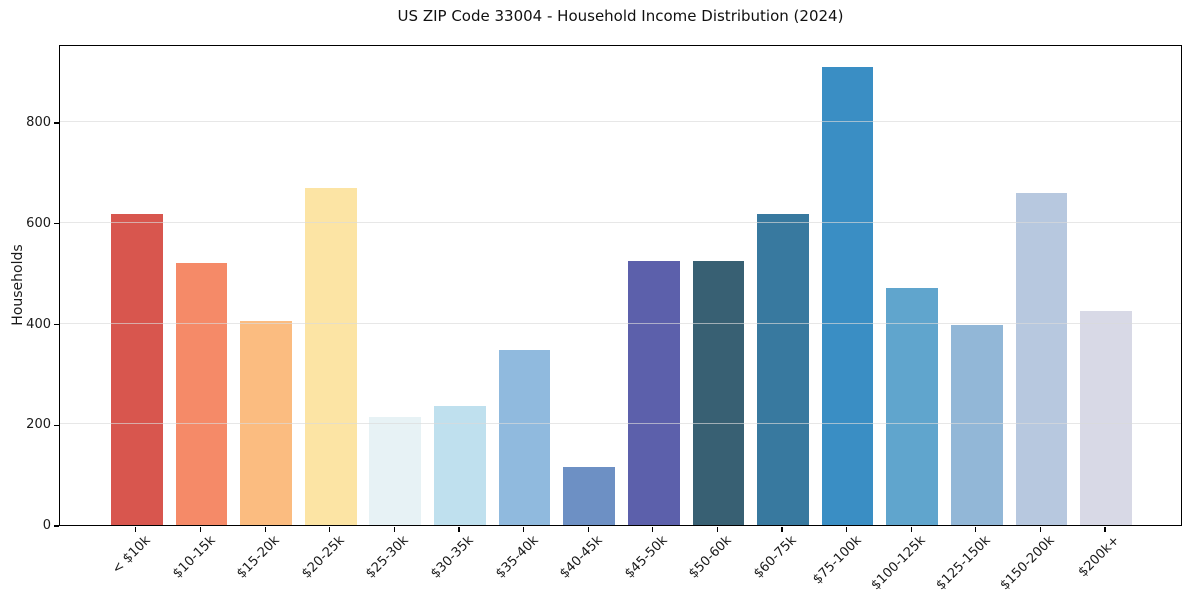  What do you see at coordinates (330, 529) in the screenshot?
I see `x-tick-mark-$20-25k` at bounding box center [330, 529].